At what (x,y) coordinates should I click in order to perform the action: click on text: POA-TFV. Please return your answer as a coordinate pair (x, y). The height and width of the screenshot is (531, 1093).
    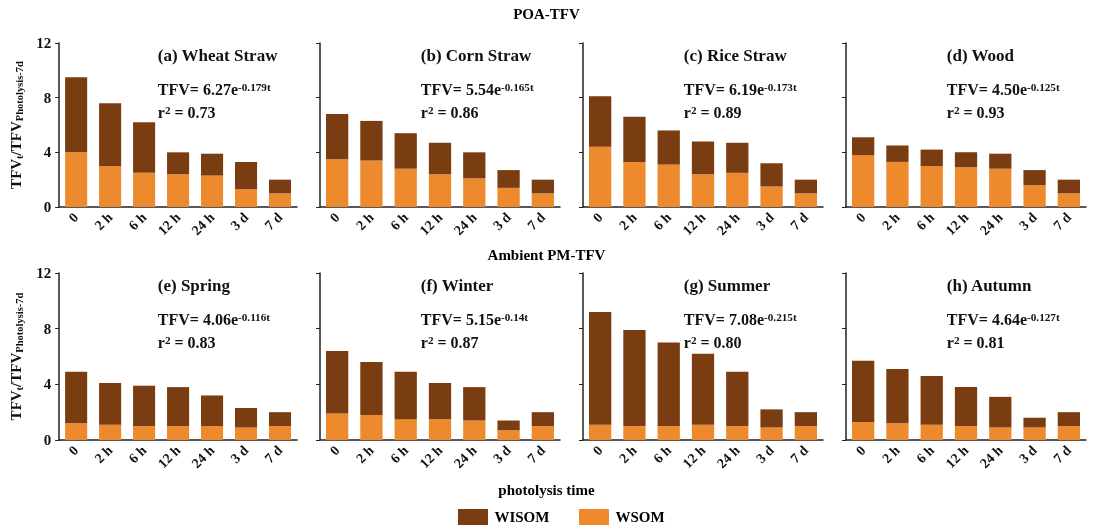
    Looking at the image, I should click on (546, 14).